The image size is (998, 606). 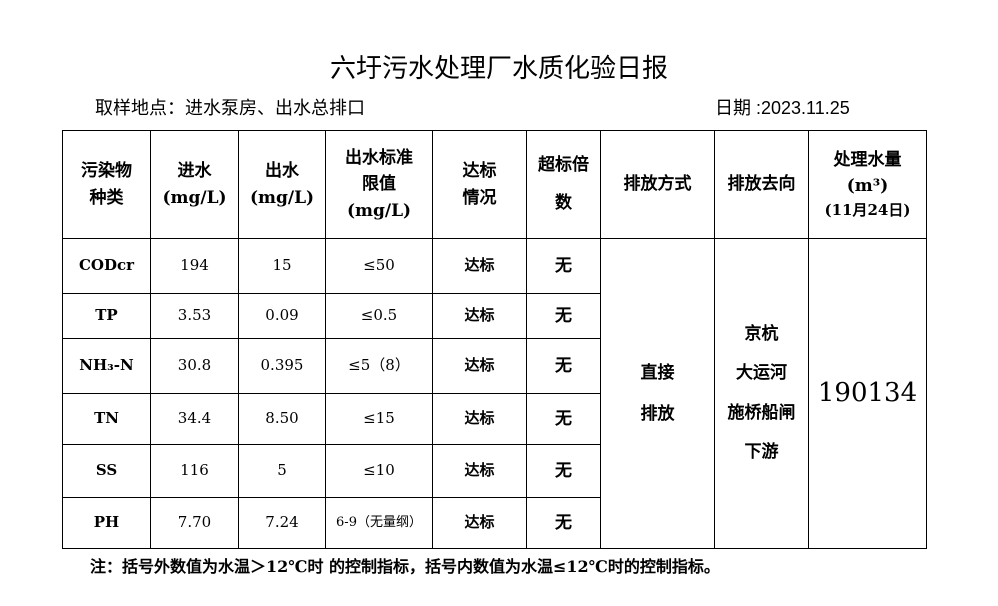 I want to click on report-title: 六圩污水处理厂水质化验日报, so click(x=498, y=69).